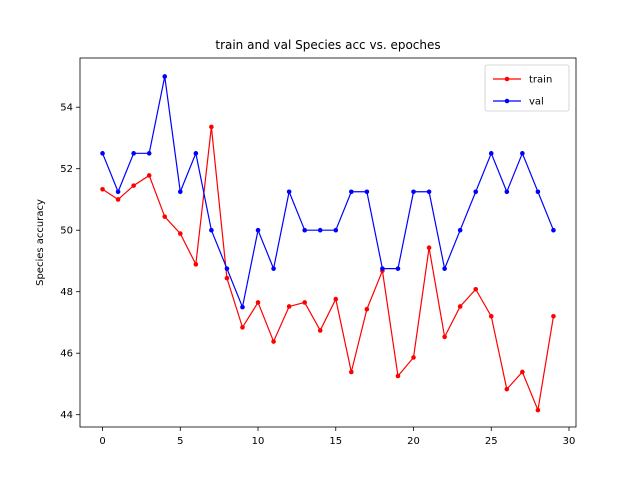  Describe the element at coordinates (180, 441) in the screenshot. I see `x-tick-label: 5` at that location.